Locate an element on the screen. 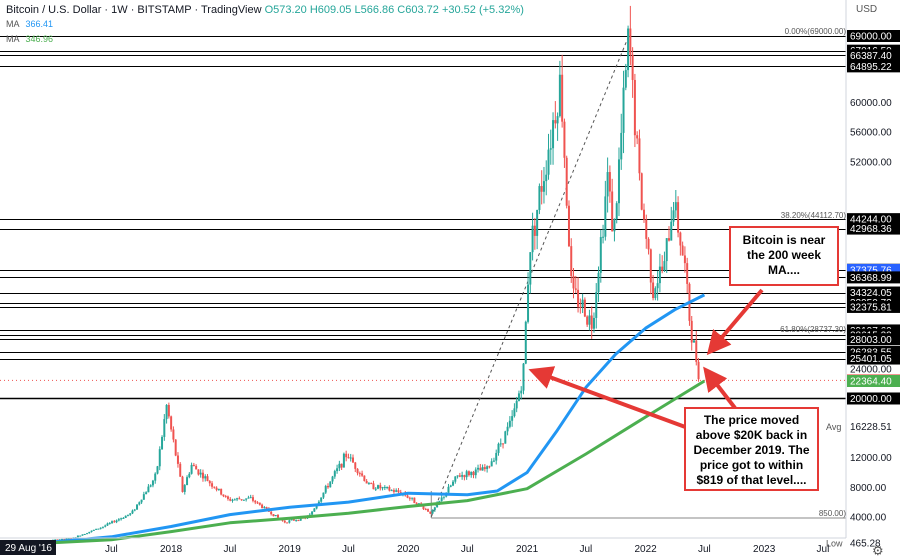  axis-label: 44244.00 is located at coordinates (871, 220).